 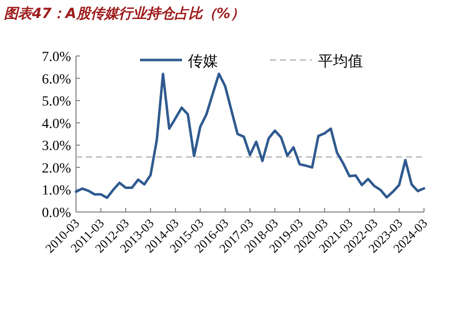 What do you see at coordinates (57, 213) in the screenshot?
I see `y-tick-label: 0.0%` at bounding box center [57, 213].